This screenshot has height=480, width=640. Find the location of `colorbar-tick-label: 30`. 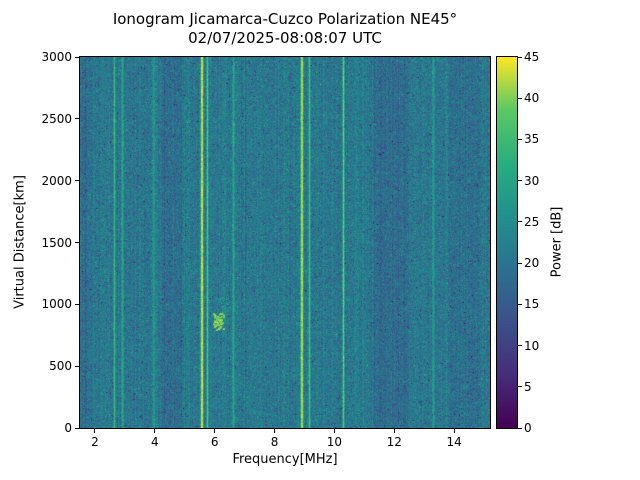

colorbar-tick-label: 30 is located at coordinates (532, 180).